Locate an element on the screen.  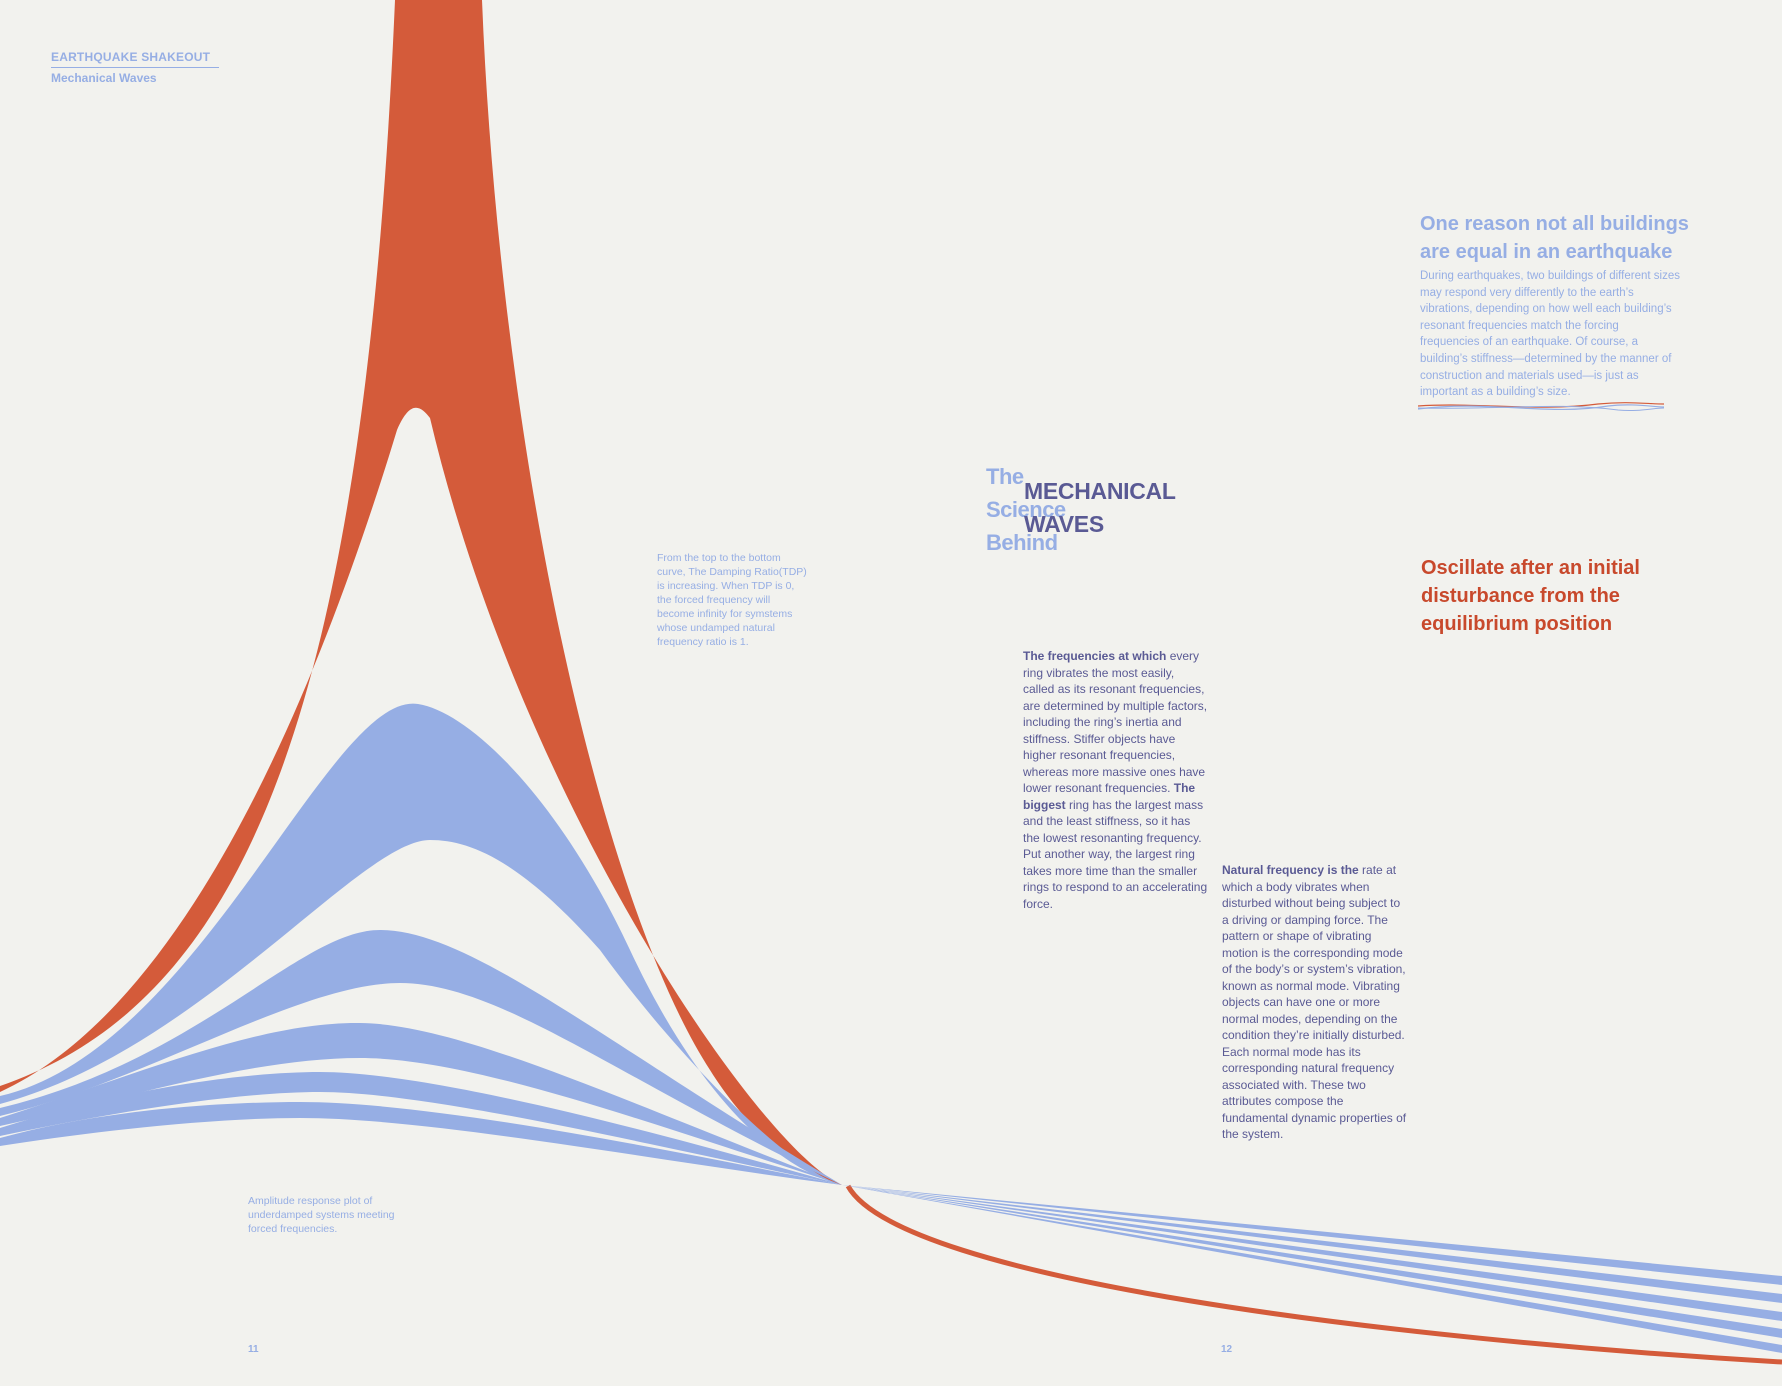
title-line-science: Science is located at coordinates (1026, 509).